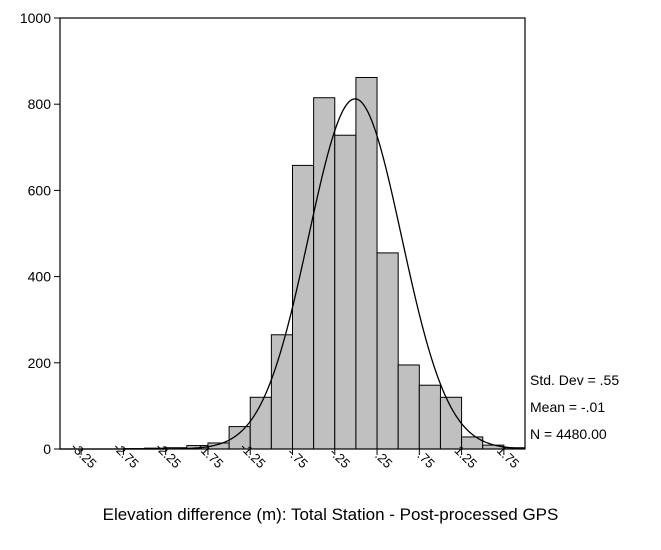  Describe the element at coordinates (425, 459) in the screenshot. I see `x-tick-label: .75` at that location.